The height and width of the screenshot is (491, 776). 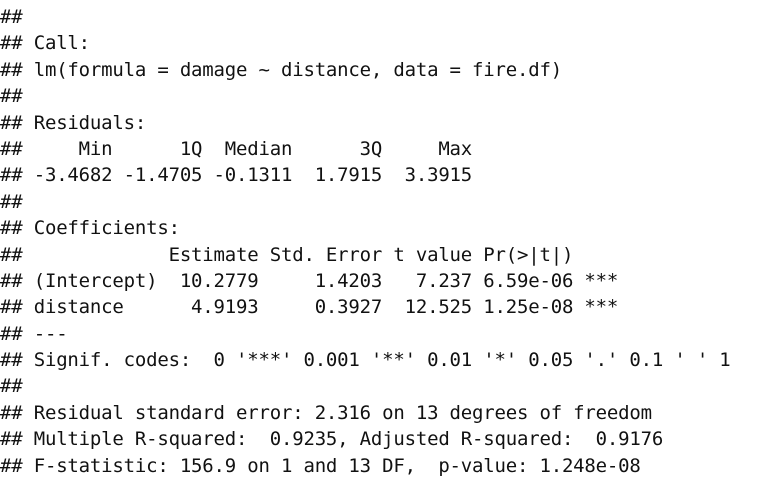 I want to click on residuals-header-row: ## Min 1Q Median 3Q Max, so click(x=236, y=148).